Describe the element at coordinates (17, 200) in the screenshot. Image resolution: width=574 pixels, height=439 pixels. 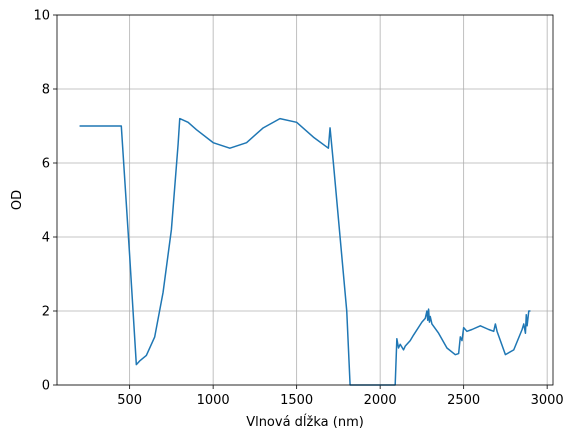
I see `y-axis-label: OD` at that location.